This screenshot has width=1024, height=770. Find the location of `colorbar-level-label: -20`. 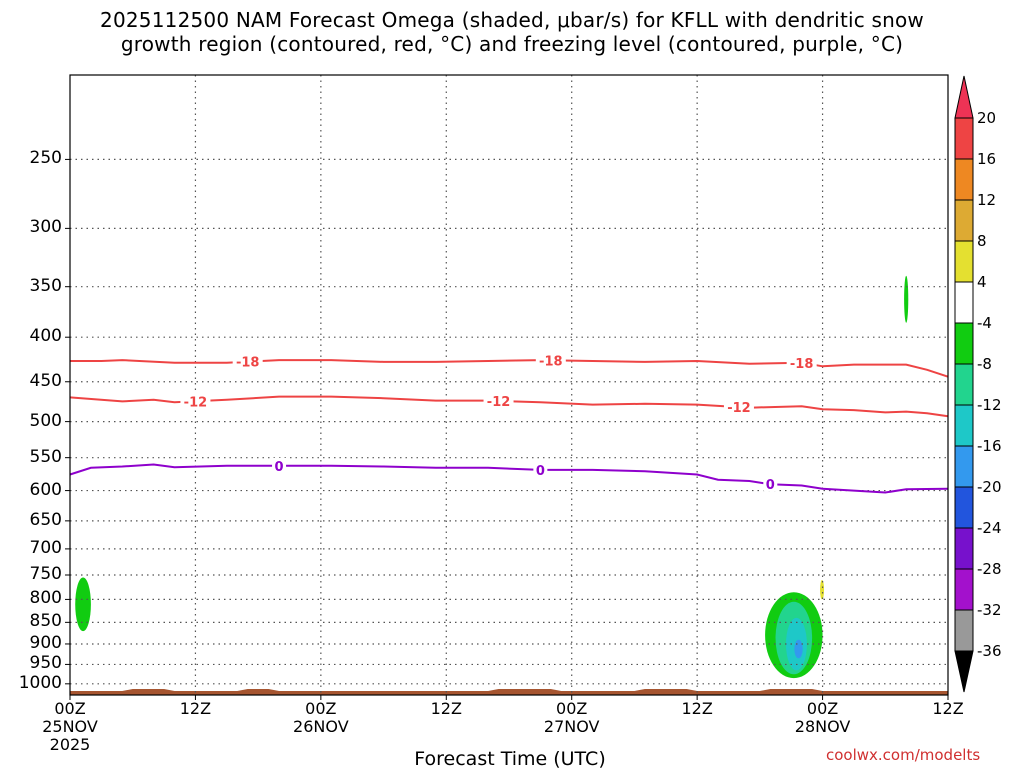

colorbar-level-label: -20 is located at coordinates (989, 487).